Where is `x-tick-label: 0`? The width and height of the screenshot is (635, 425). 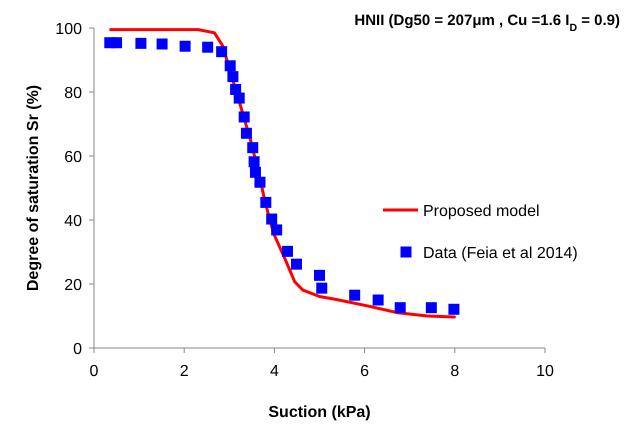
x-tick-label: 0 is located at coordinates (94, 371).